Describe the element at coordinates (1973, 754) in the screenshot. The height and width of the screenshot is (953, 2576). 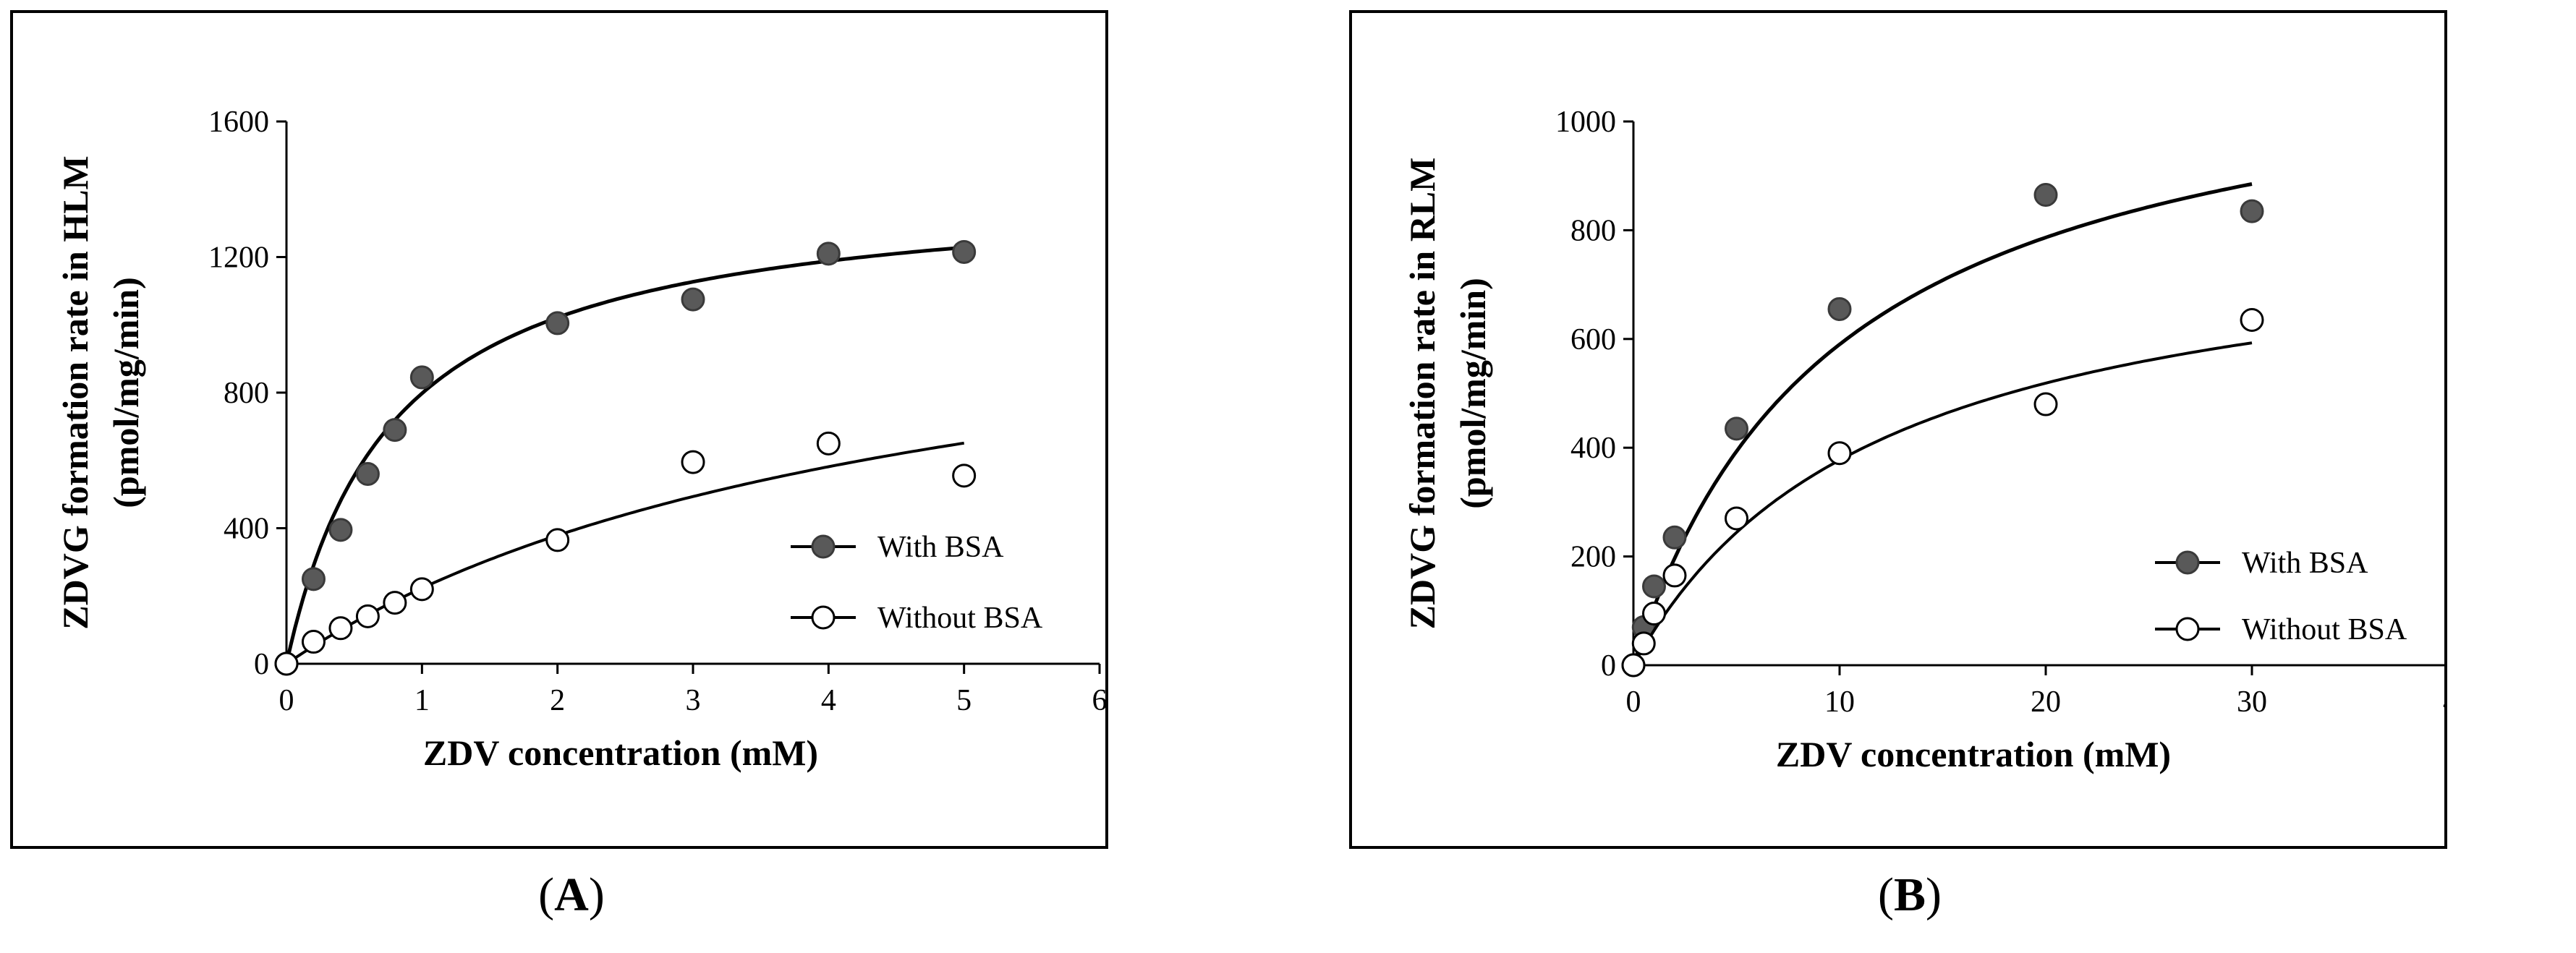
I see `x-axis-title-b: ZDV concentration (mM)` at that location.